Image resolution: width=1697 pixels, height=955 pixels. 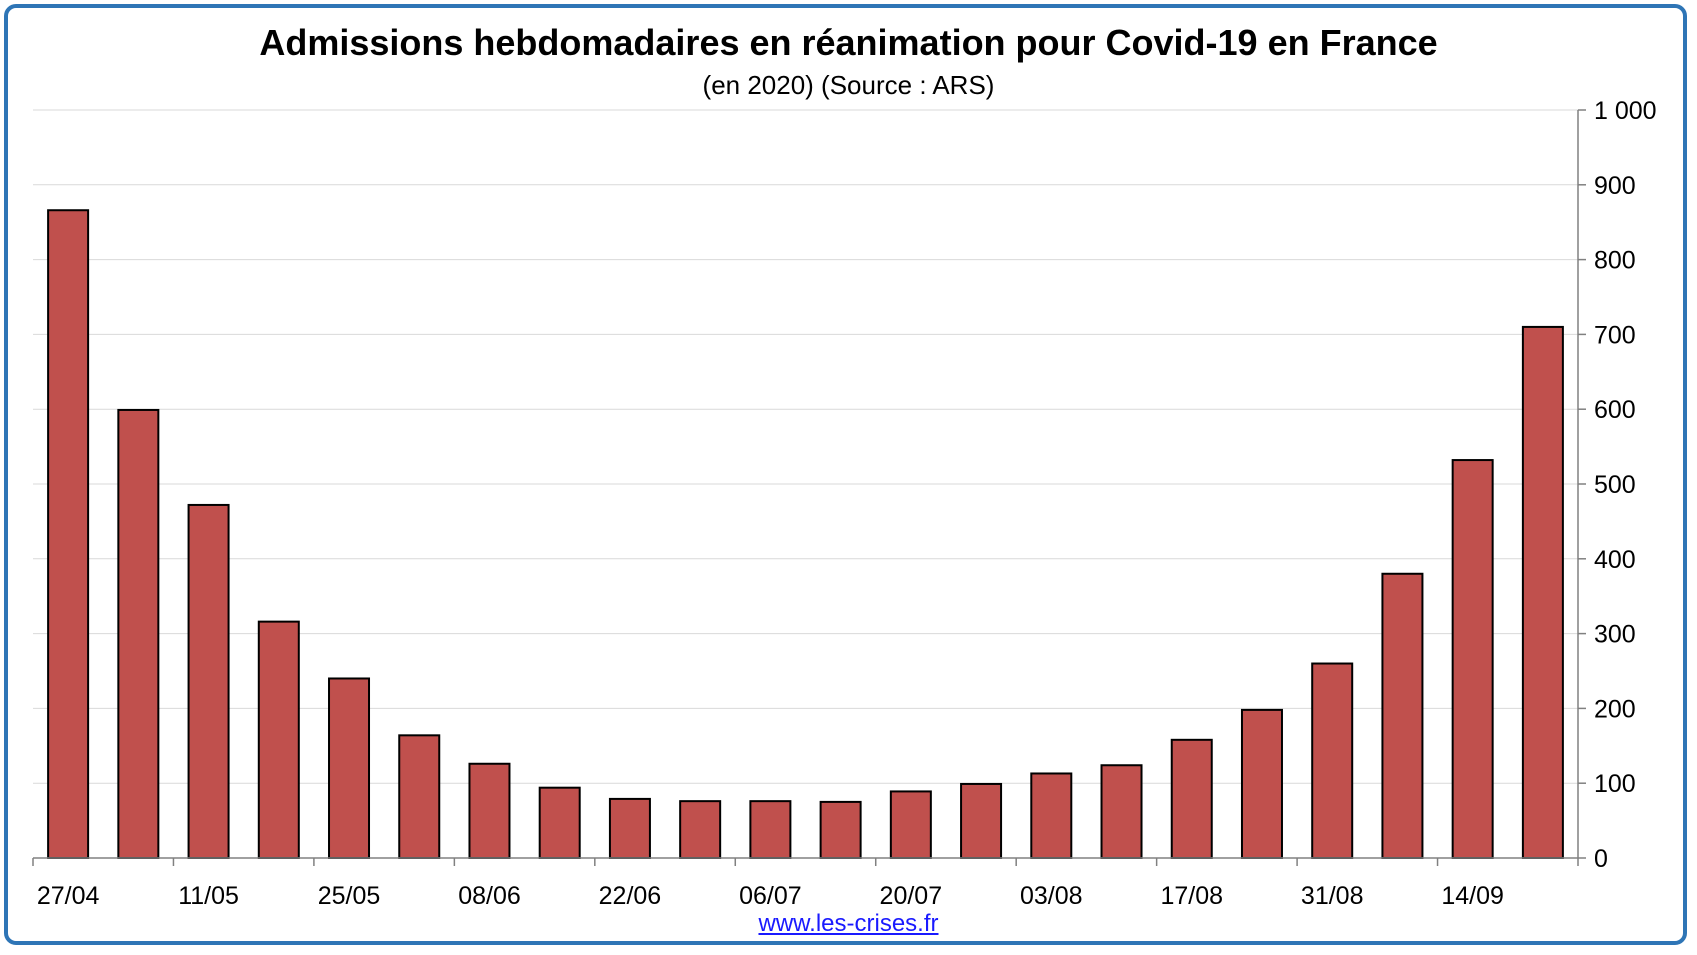 I want to click on y-axis-ticks: 0 100 200 300 400 500 600 700 800 900 1 000, so click(x=1617, y=485).